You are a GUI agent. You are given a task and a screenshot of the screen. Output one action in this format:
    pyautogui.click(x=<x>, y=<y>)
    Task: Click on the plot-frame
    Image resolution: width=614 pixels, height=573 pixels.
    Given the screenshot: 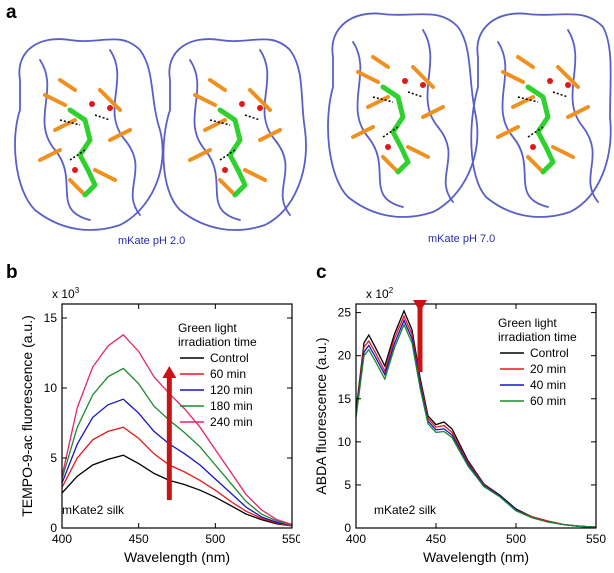 What is the action you would take?
    pyautogui.click(x=177, y=416)
    